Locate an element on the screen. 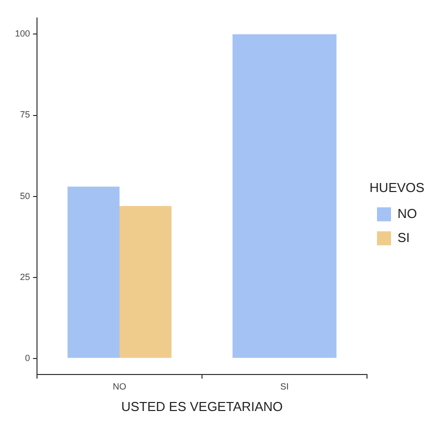 The image size is (445, 431). x-axis-title: USTED ES VEGETARIANO is located at coordinates (202, 406).